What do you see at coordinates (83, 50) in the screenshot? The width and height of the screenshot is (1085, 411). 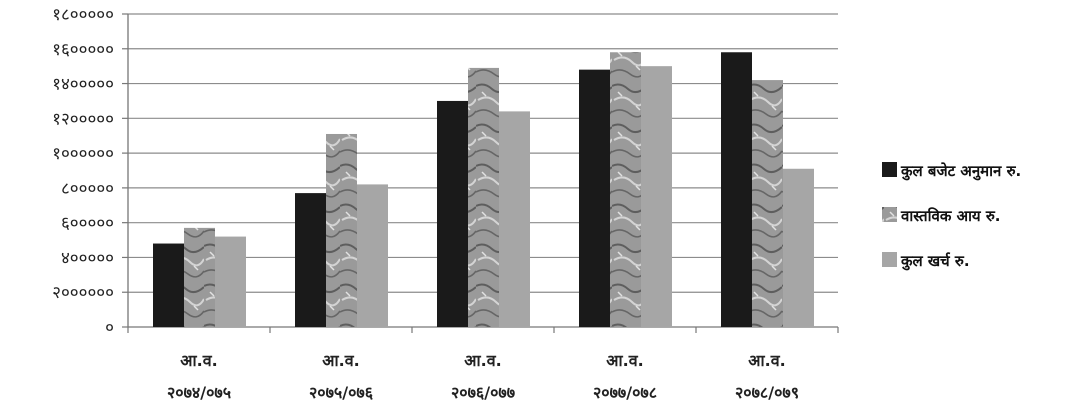 I see `y-tick-label: १६०००००` at bounding box center [83, 50].